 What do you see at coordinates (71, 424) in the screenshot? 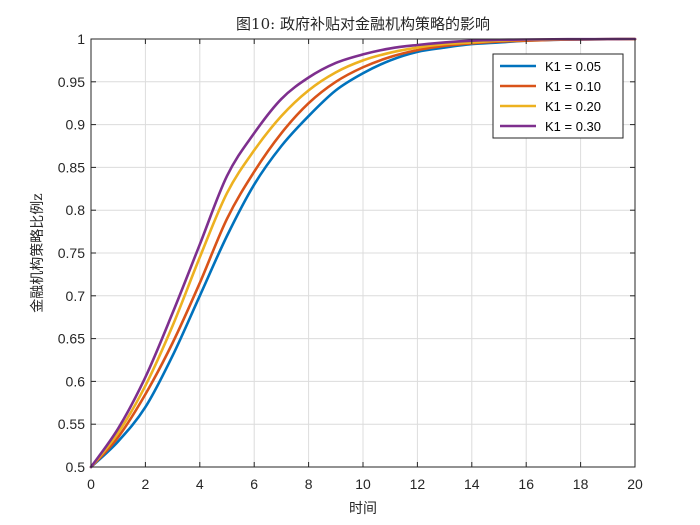
I see `y-tick-label: 0.55` at bounding box center [71, 424].